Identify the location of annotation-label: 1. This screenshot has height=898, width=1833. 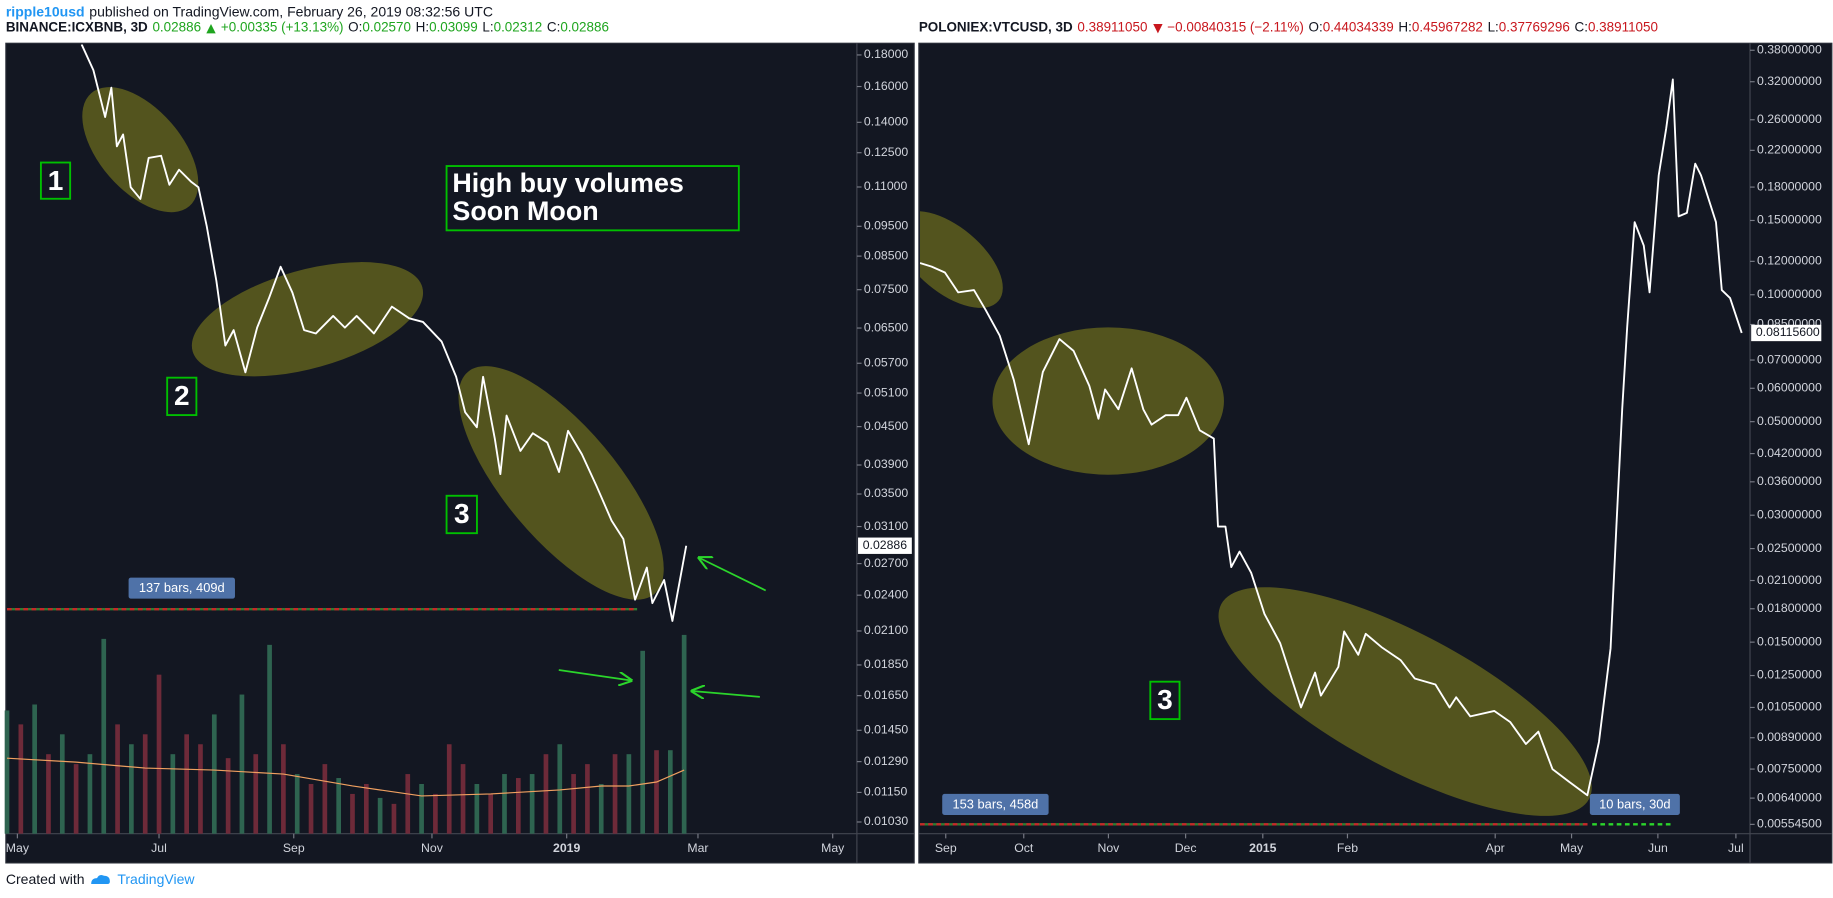
(56, 180).